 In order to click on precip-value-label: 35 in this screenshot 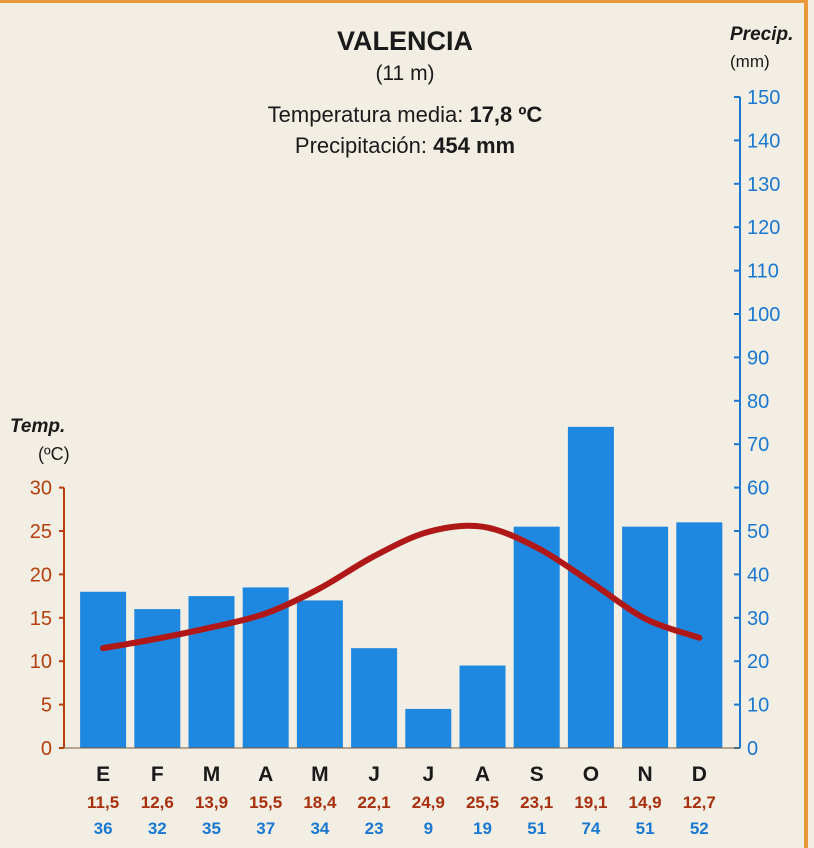, I will do `click(211, 828)`.